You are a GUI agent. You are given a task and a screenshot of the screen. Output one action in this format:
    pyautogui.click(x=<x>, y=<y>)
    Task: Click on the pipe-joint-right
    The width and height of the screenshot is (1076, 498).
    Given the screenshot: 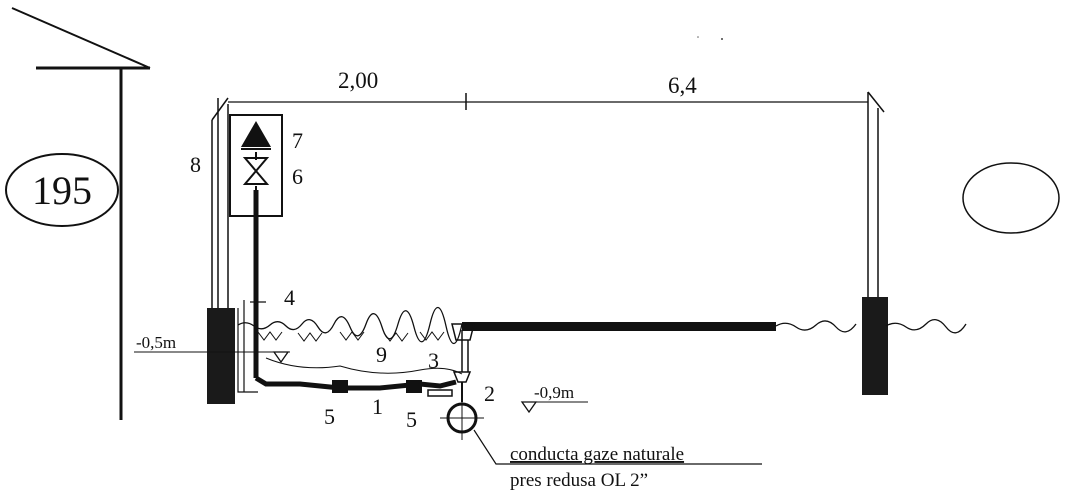 What is the action you would take?
    pyautogui.click(x=414, y=386)
    